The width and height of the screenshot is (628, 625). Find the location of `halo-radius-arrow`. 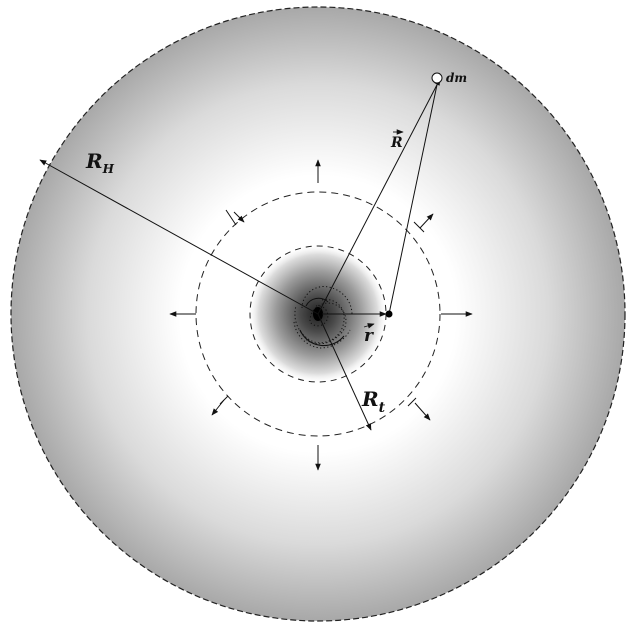

halo-radius-arrow is located at coordinates (179, 237).